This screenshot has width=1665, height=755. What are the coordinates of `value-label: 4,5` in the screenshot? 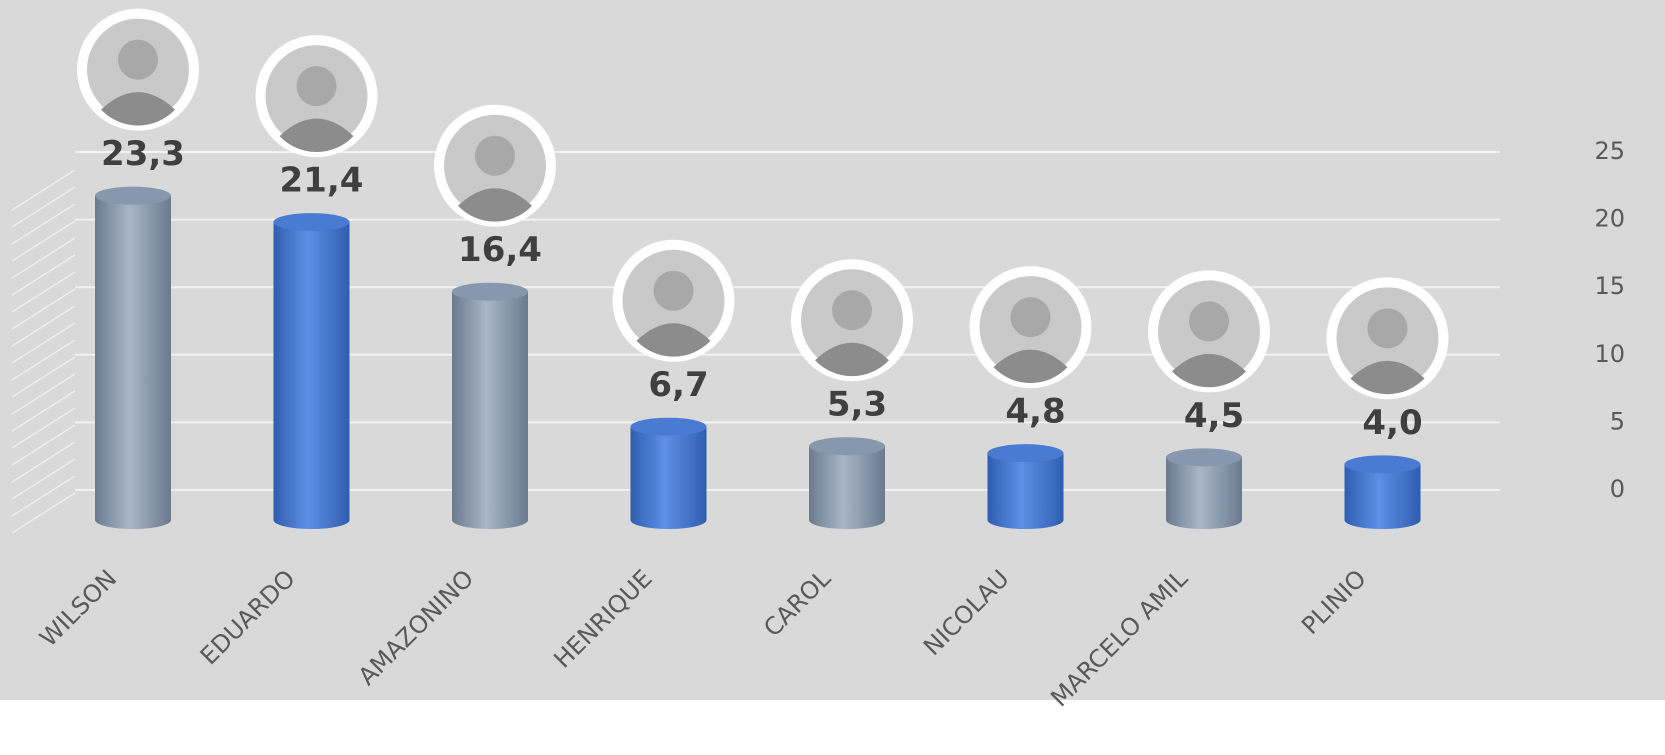 It's located at (1214, 416).